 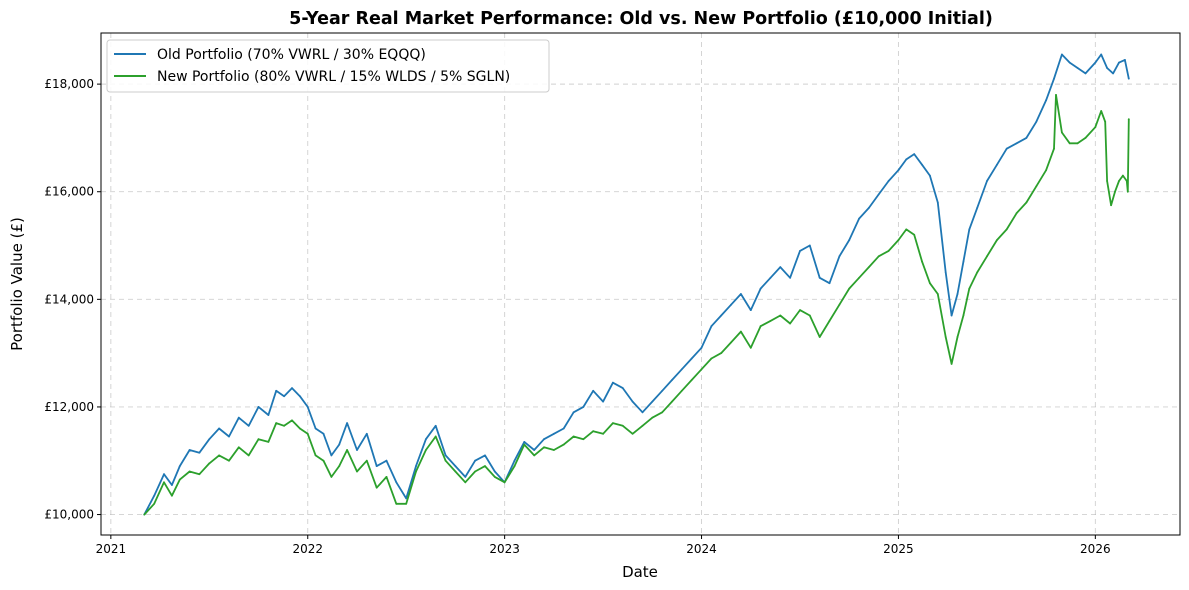 What do you see at coordinates (69, 299) in the screenshot?
I see `y-tick-label: £14,000` at bounding box center [69, 299].